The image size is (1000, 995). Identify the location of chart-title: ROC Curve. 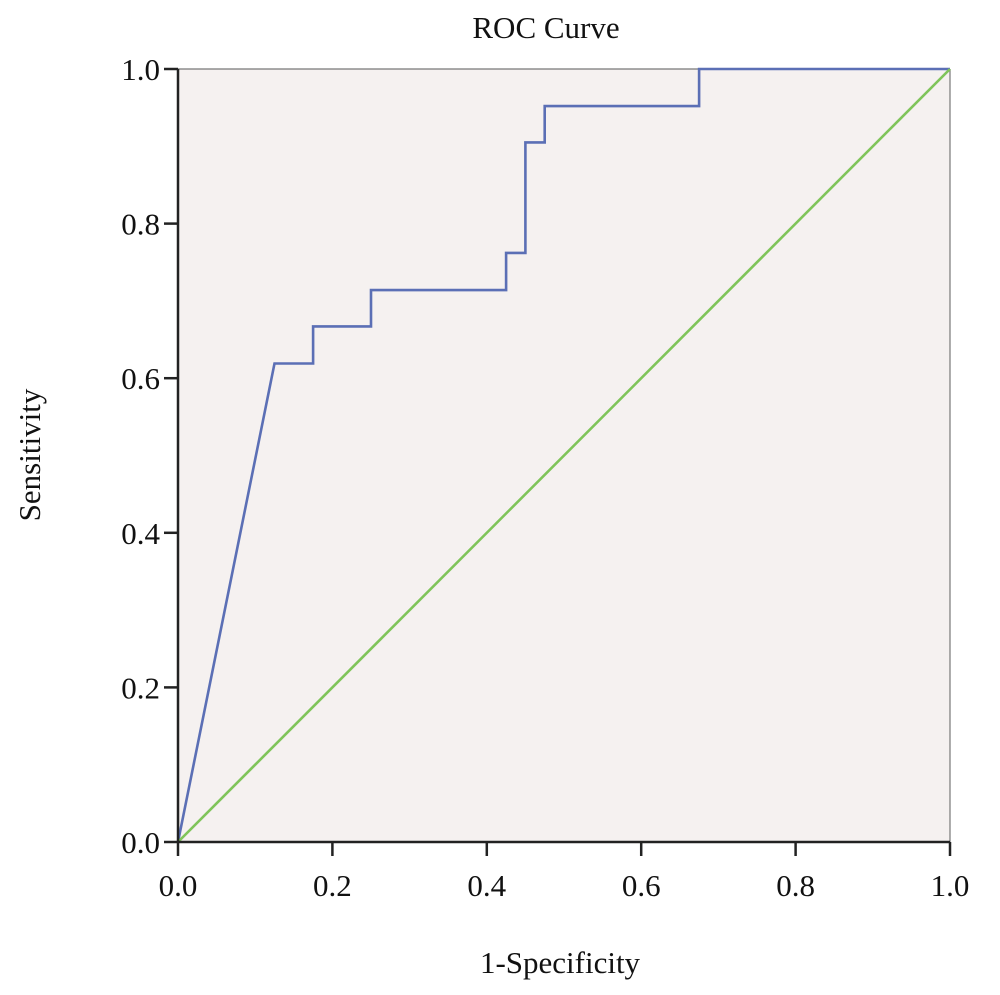
(545, 27).